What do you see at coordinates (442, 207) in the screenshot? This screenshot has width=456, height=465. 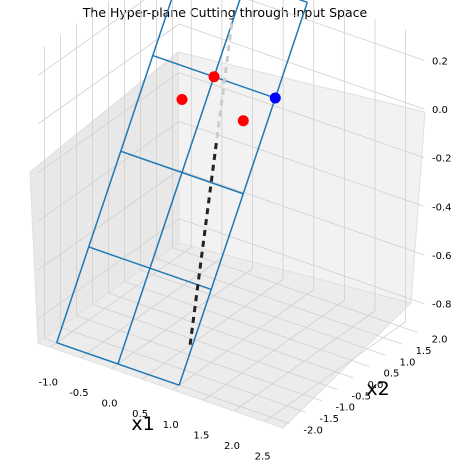 I see `z-tick-label: -0.4` at bounding box center [442, 207].